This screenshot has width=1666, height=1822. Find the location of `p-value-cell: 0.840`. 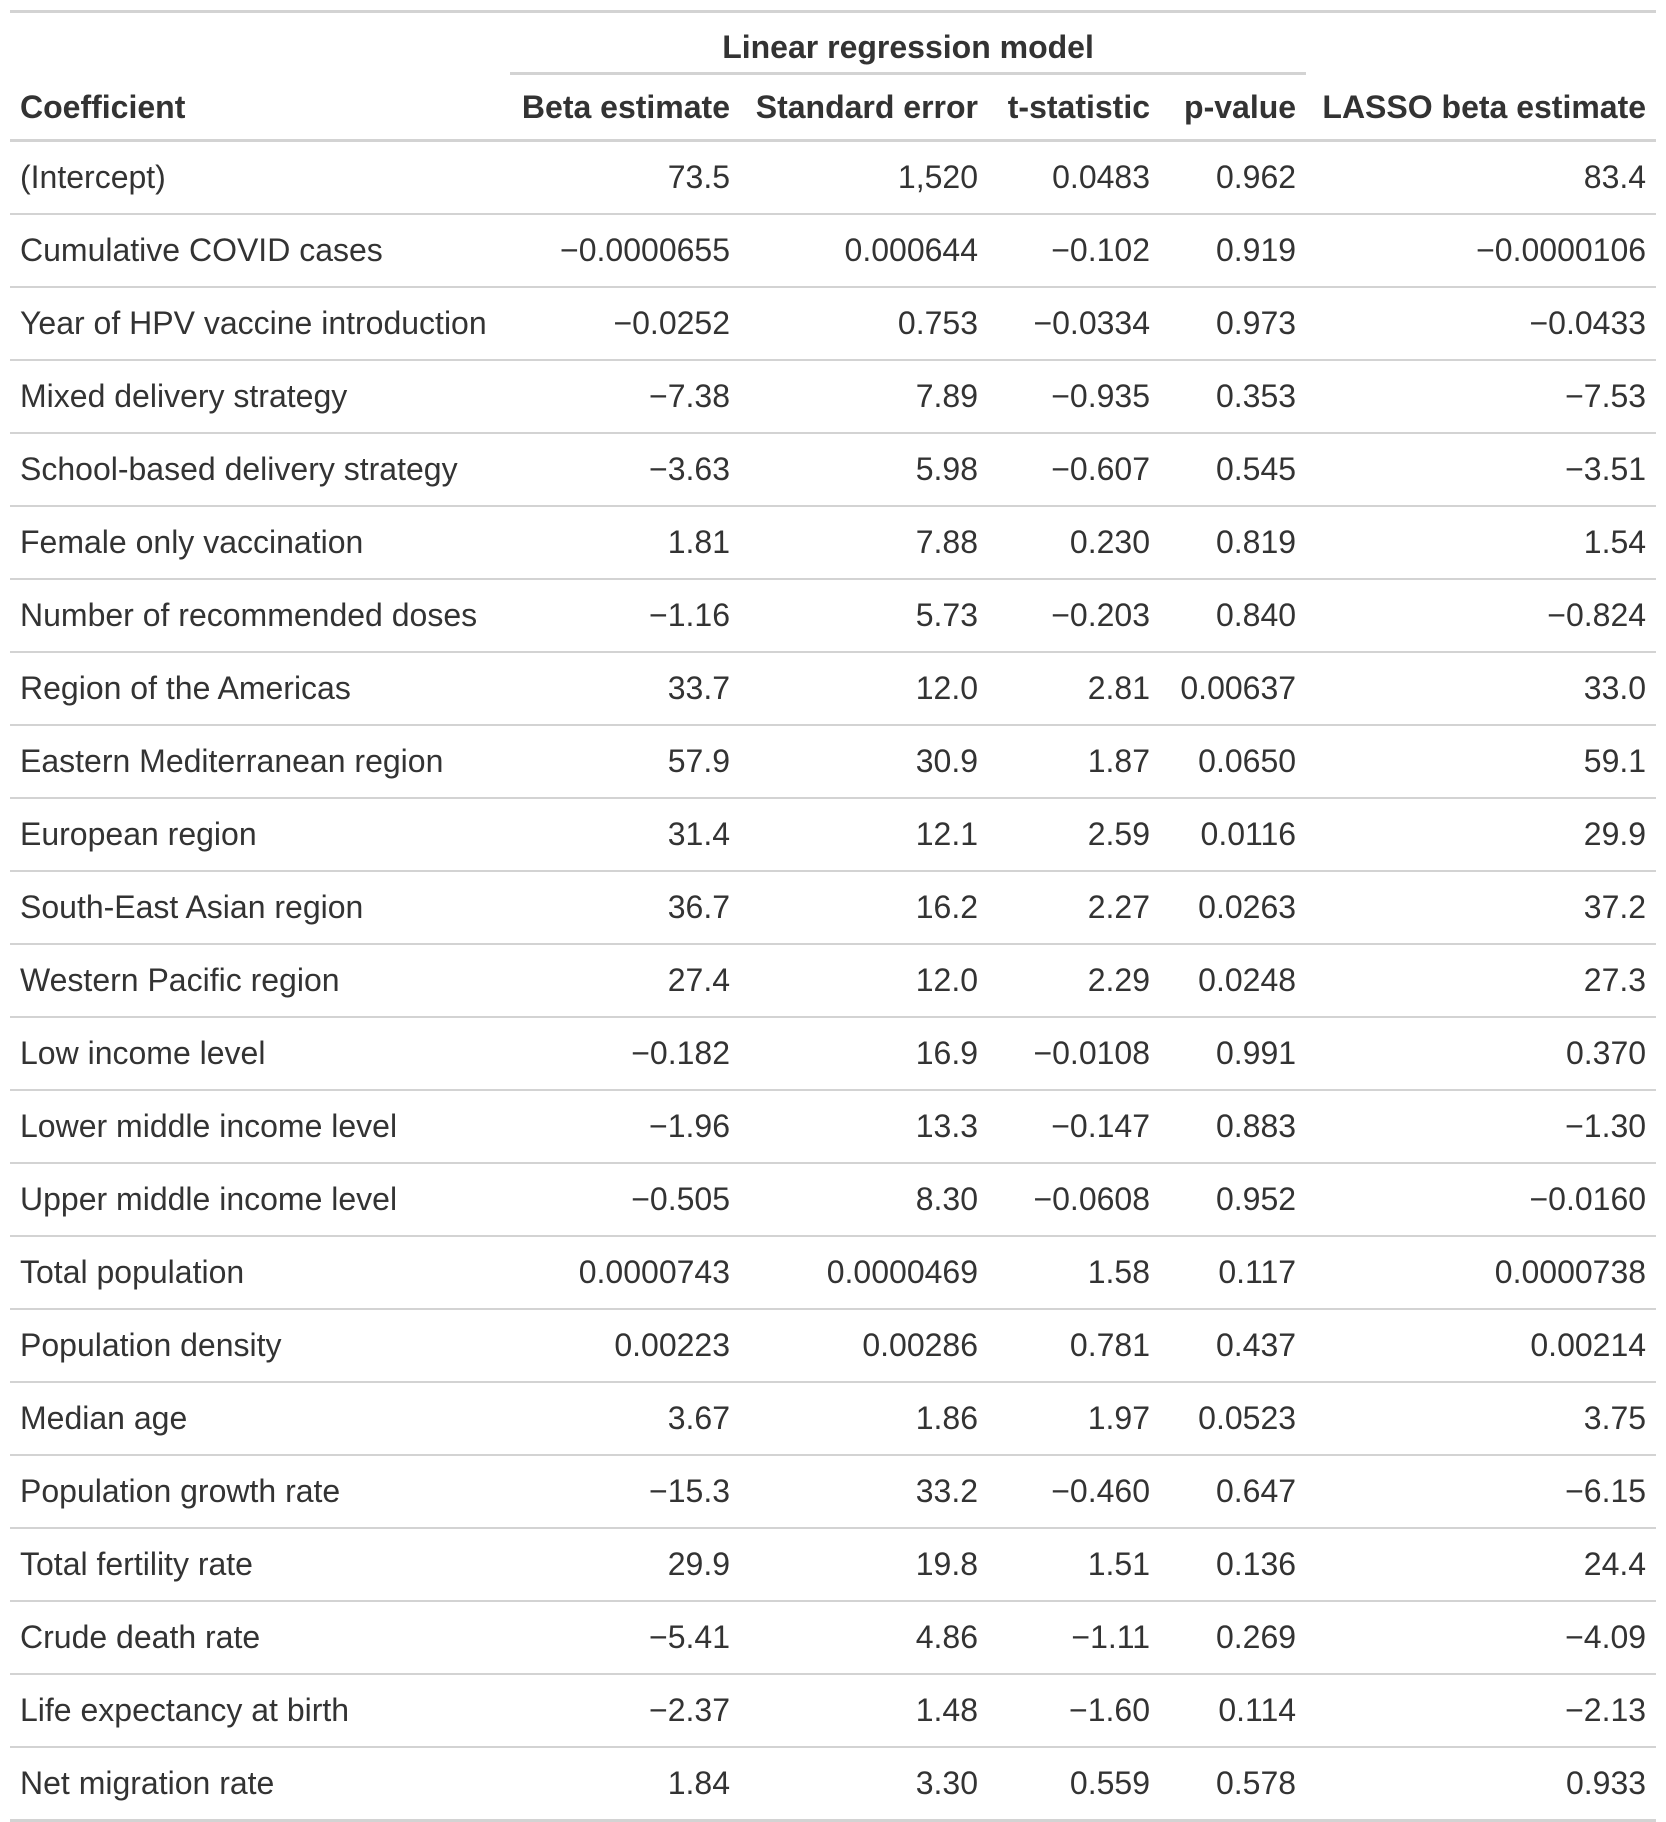

p-value-cell: 0.840 is located at coordinates (1233, 616).